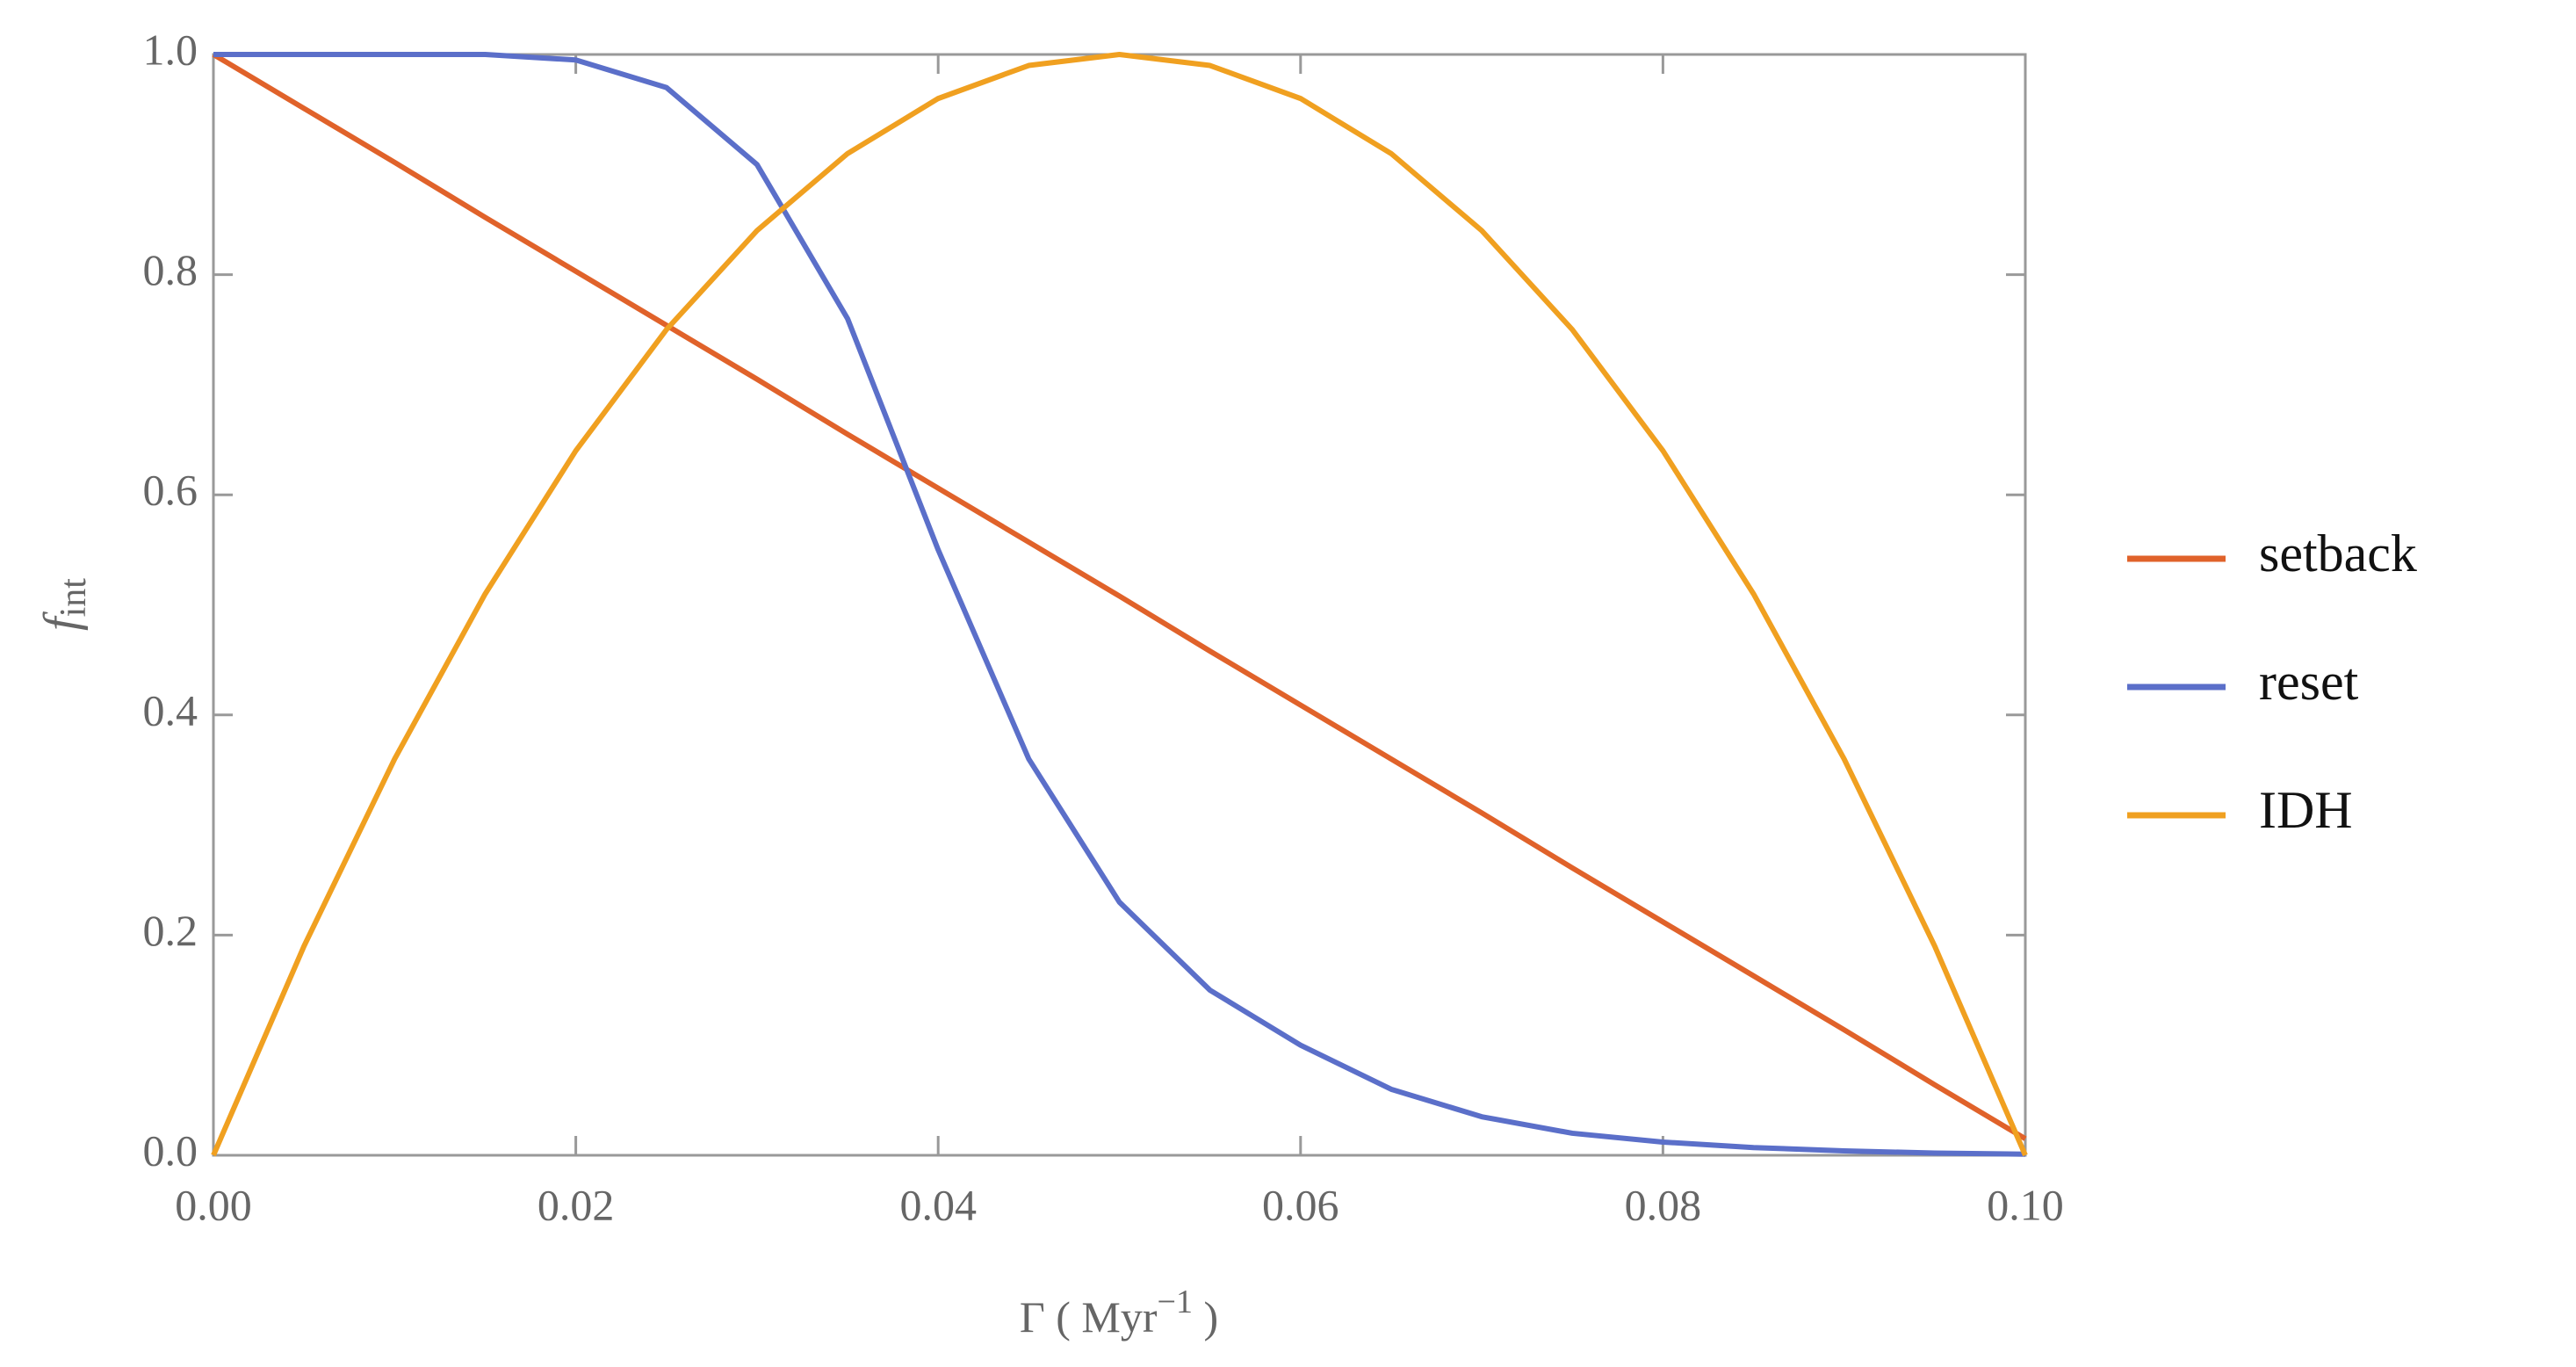 The width and height of the screenshot is (2576, 1367). I want to click on x-label-sup: −1, so click(1175, 1302).